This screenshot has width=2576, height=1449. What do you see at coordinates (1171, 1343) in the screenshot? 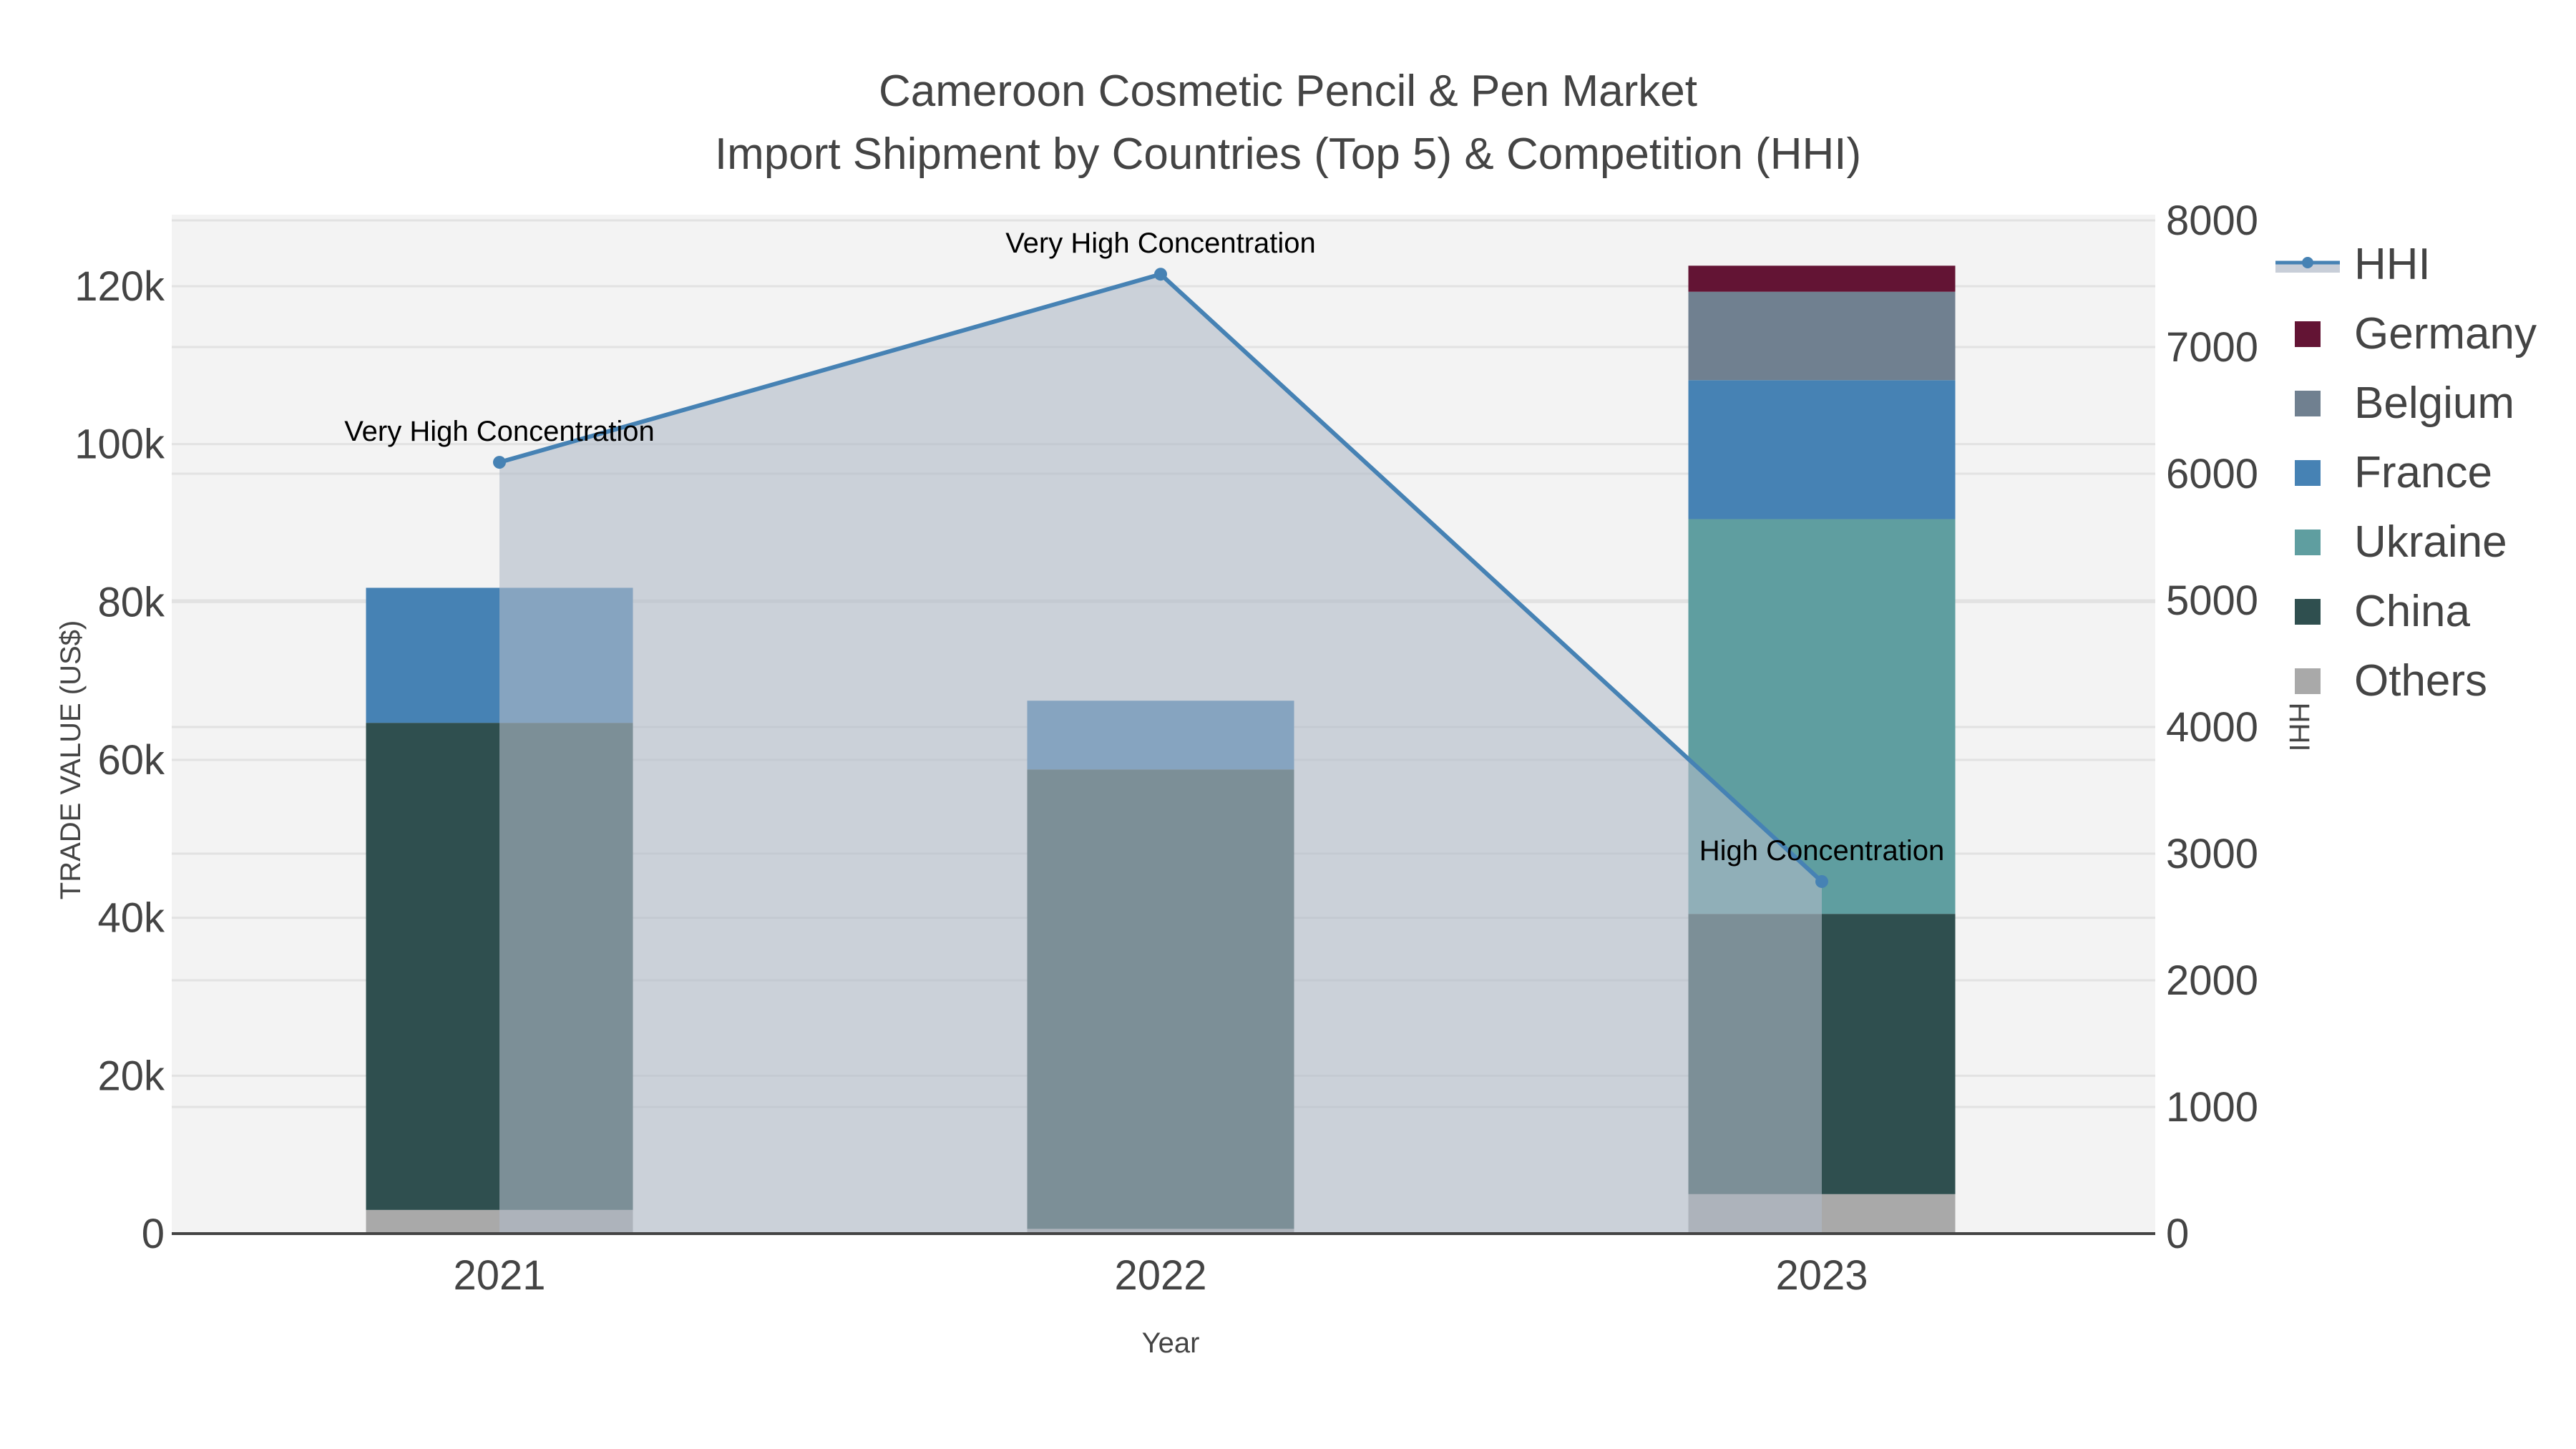
I see `x-axis-title: Year` at bounding box center [1171, 1343].